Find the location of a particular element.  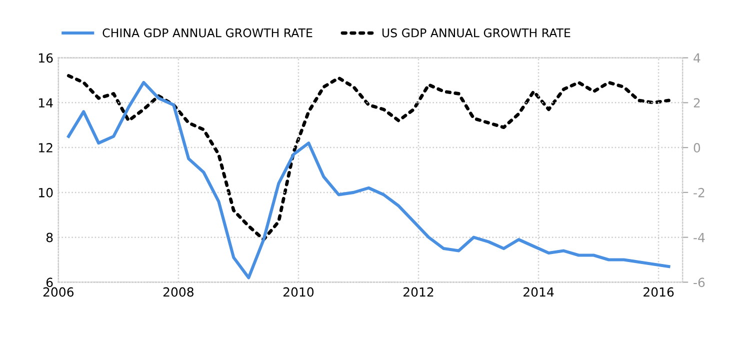

y2-tick-label: 4 is located at coordinates (697, 58).